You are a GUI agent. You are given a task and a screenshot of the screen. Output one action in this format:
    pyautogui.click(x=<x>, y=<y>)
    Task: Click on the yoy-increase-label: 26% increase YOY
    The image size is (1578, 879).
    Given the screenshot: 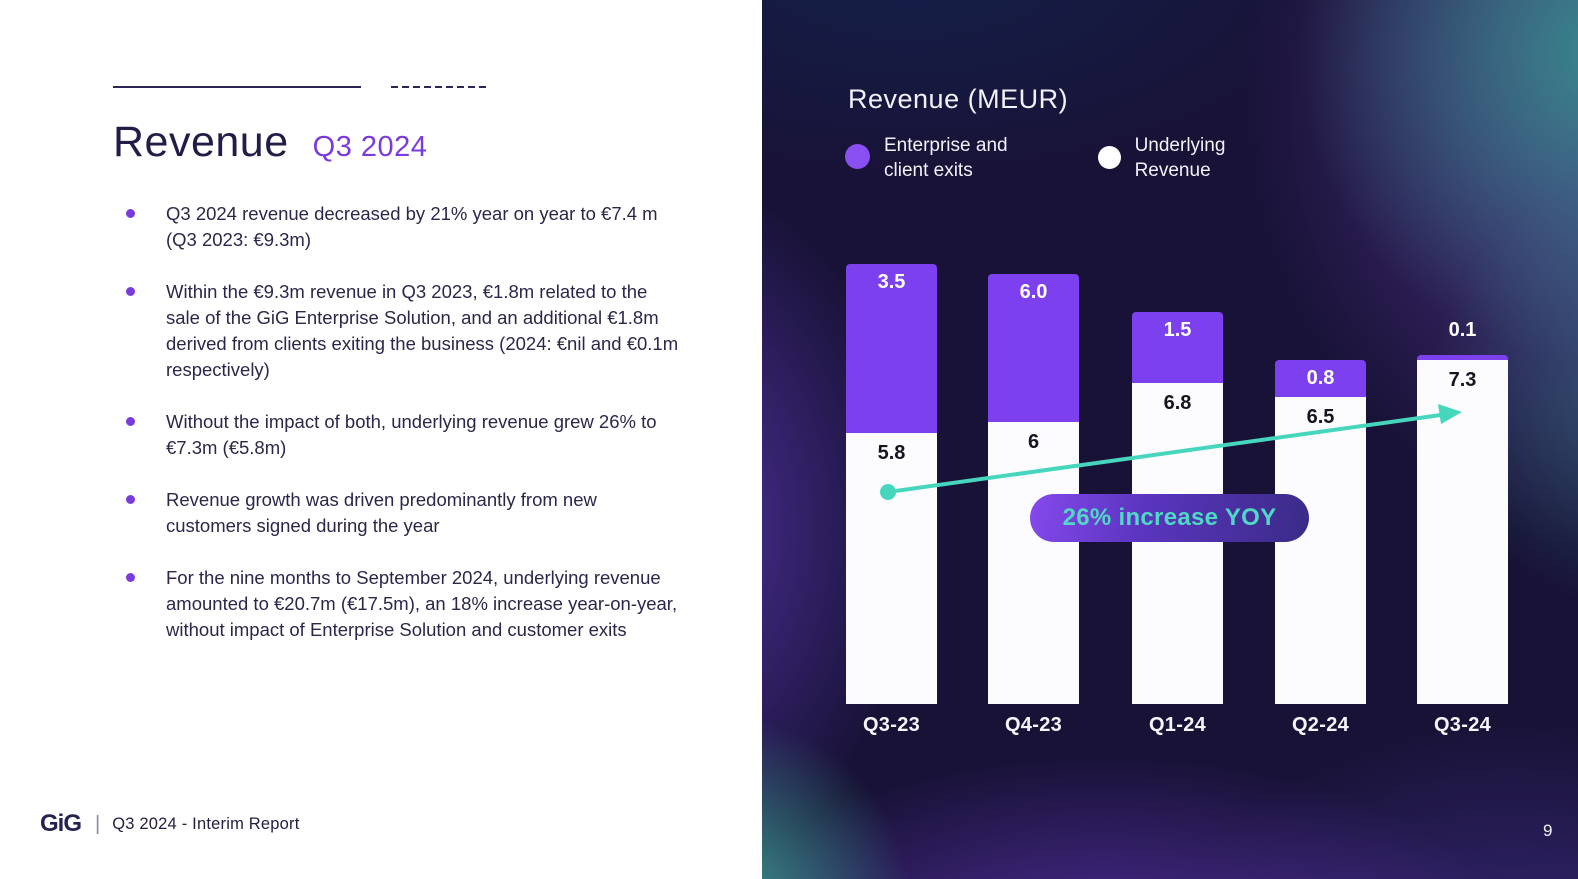 What is the action you would take?
    pyautogui.click(x=1169, y=517)
    